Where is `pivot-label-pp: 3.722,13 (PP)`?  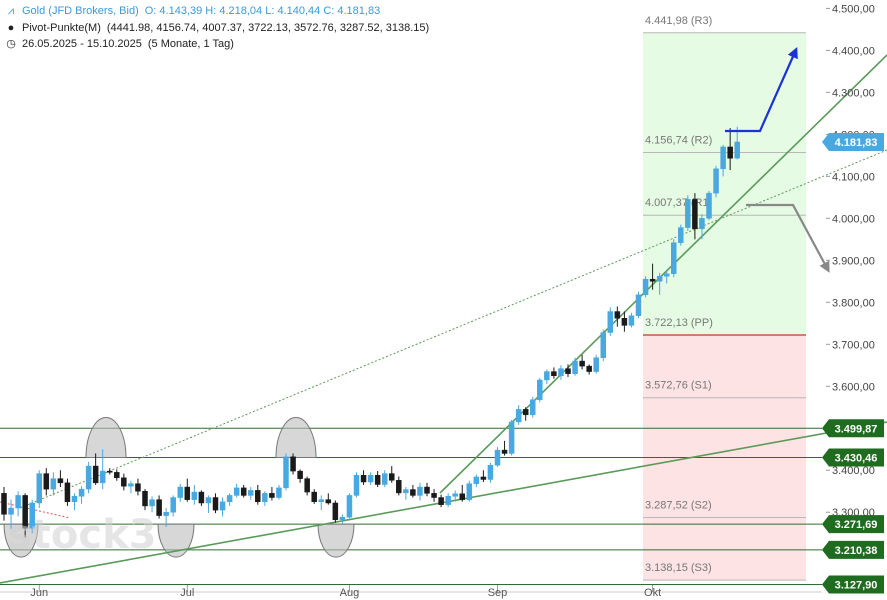
pivot-label-pp: 3.722,13 (PP) is located at coordinates (679, 323).